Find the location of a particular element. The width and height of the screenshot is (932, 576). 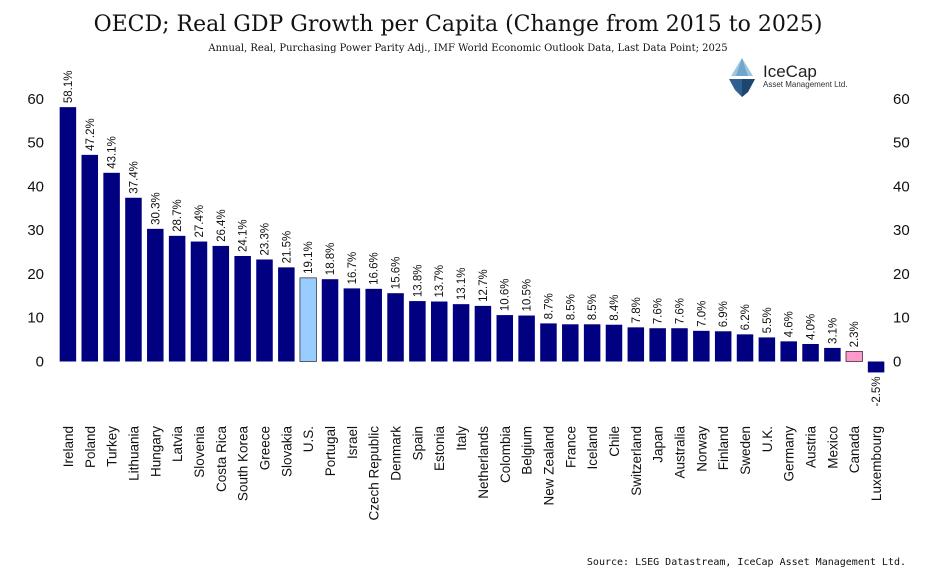

icecap-logo: IceCap Asset Management Ltd. is located at coordinates (788, 77).